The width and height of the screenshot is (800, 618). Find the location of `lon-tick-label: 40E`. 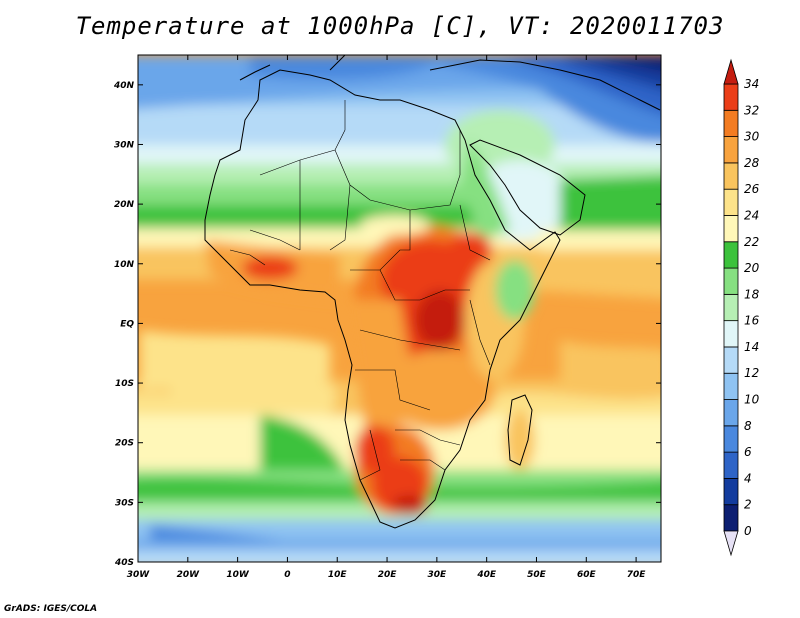

lon-tick-label: 40E is located at coordinates (486, 575).